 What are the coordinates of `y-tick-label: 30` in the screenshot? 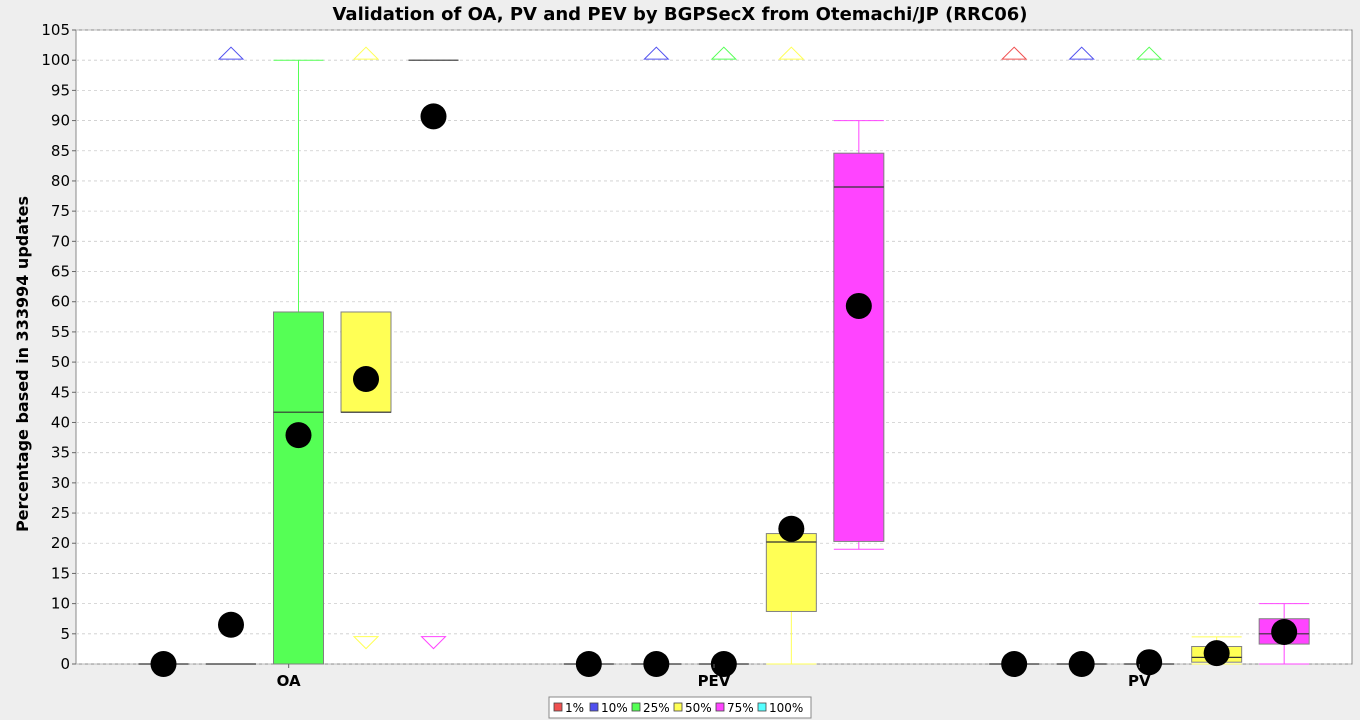 It's located at (60, 483).